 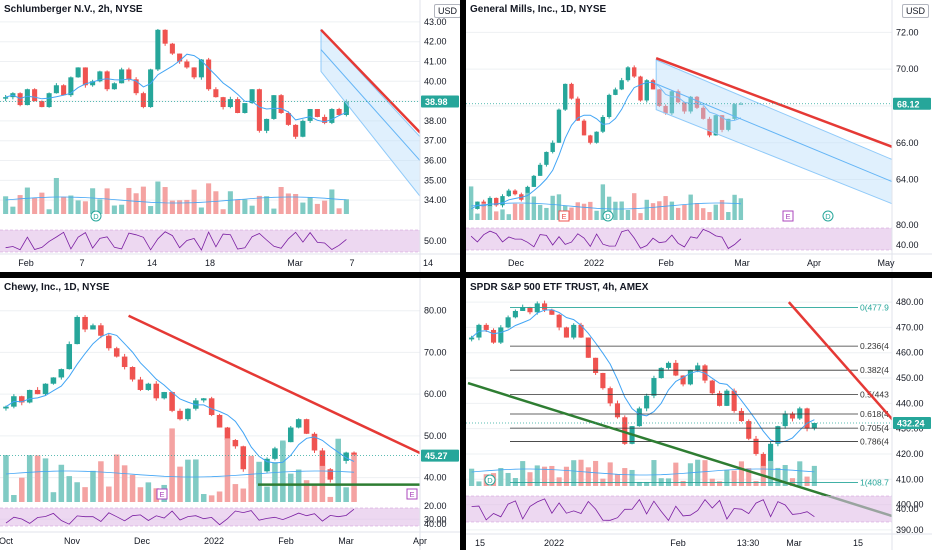 I want to click on price-tick-label: 40.00, so click(x=435, y=478).